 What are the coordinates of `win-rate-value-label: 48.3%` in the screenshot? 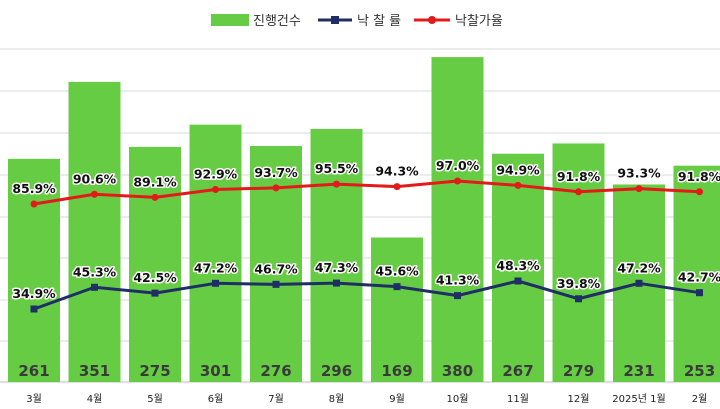 It's located at (518, 265).